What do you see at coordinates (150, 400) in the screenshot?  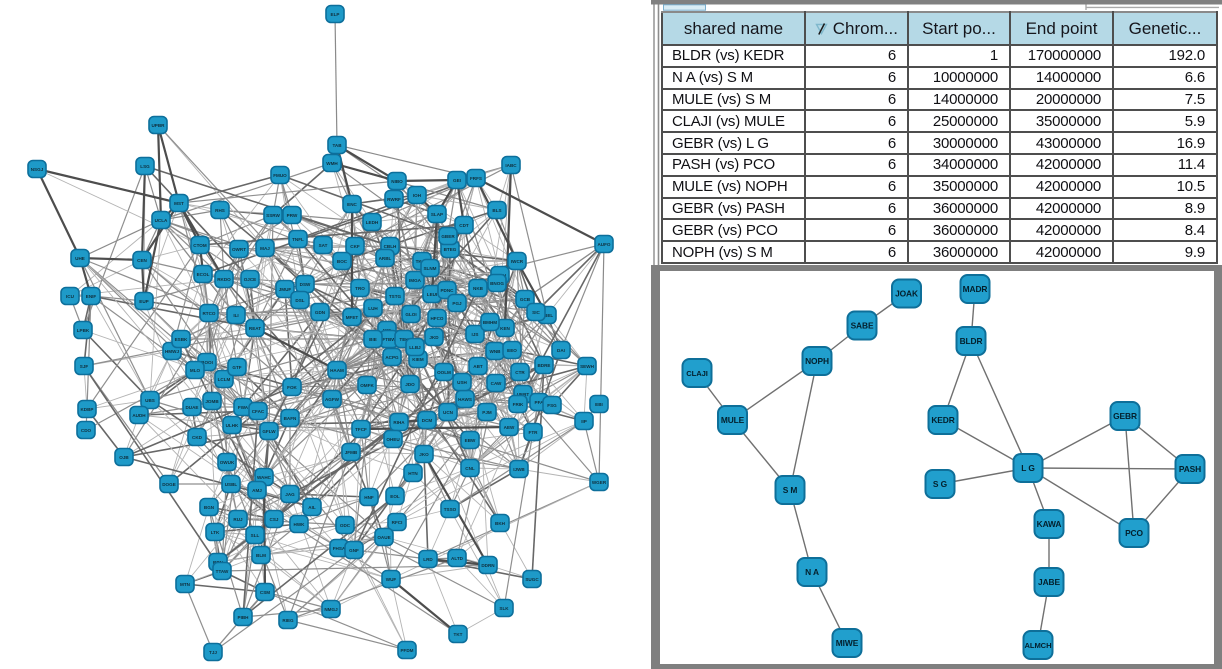 I see `svg-text: UBS` at bounding box center [150, 400].